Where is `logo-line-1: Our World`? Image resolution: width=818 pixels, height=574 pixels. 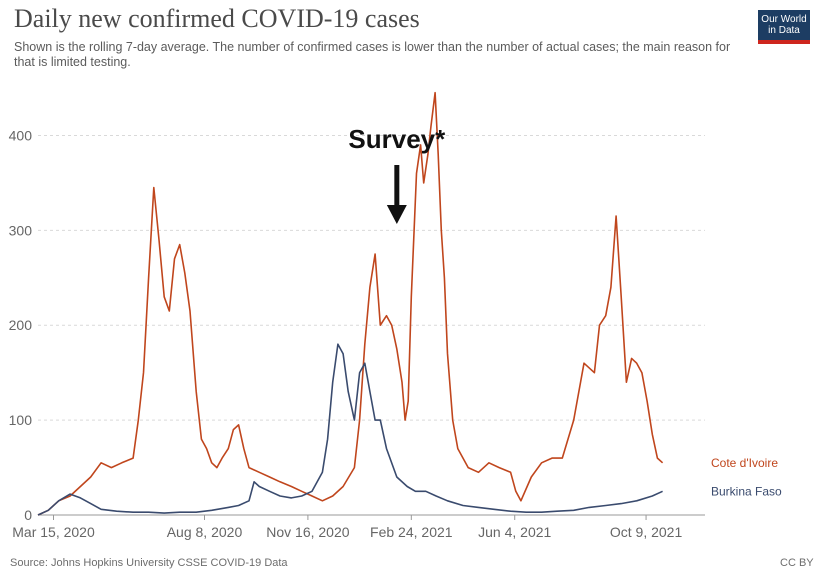 logo-line-1: Our World is located at coordinates (784, 19).